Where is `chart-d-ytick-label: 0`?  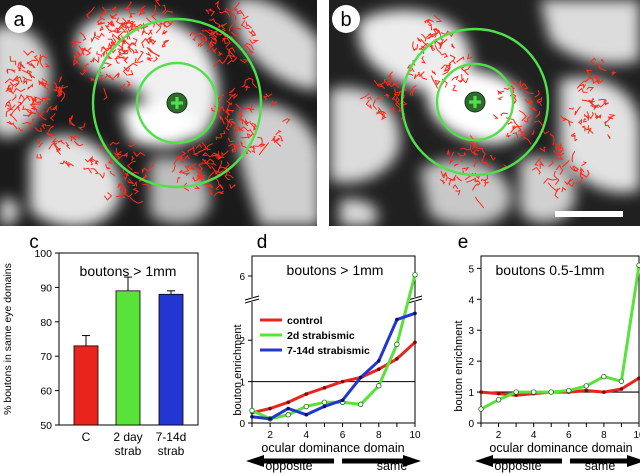
chart-d-ytick-label: 0 is located at coordinates (242, 424).